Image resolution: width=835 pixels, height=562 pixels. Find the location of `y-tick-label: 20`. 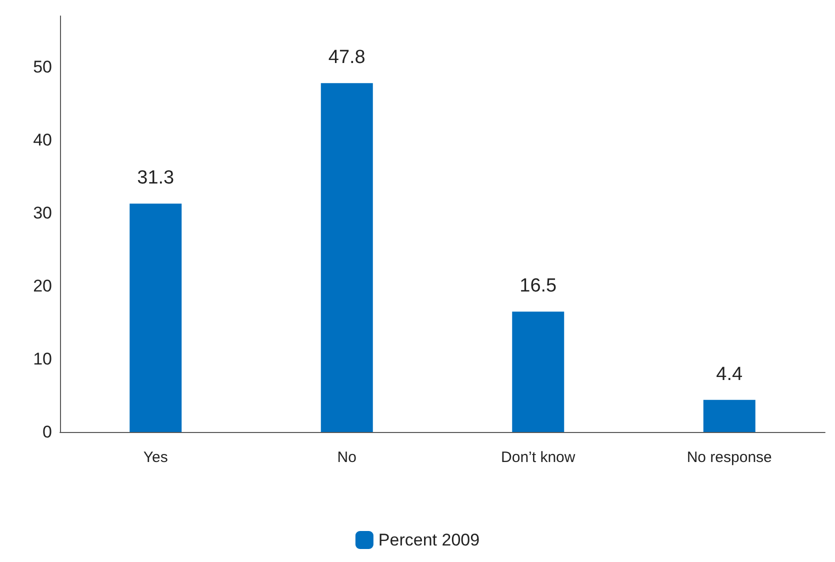

y-tick-label: 20 is located at coordinates (42, 286).